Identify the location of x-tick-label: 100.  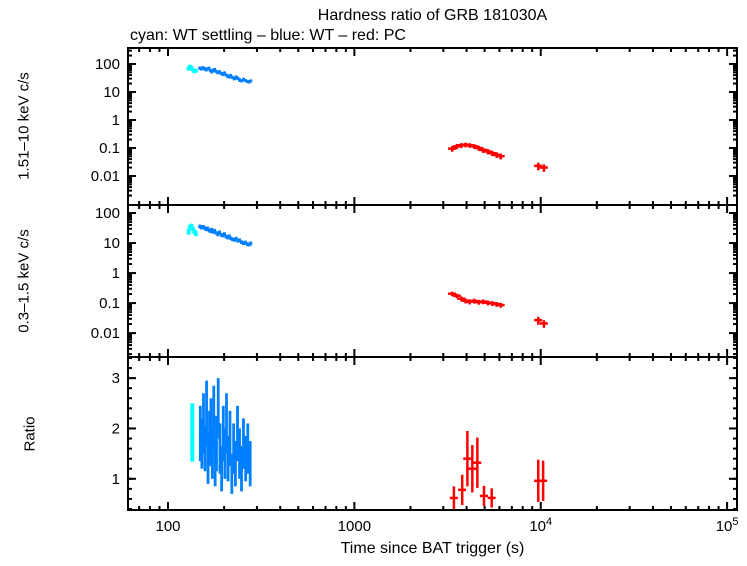
(167, 526).